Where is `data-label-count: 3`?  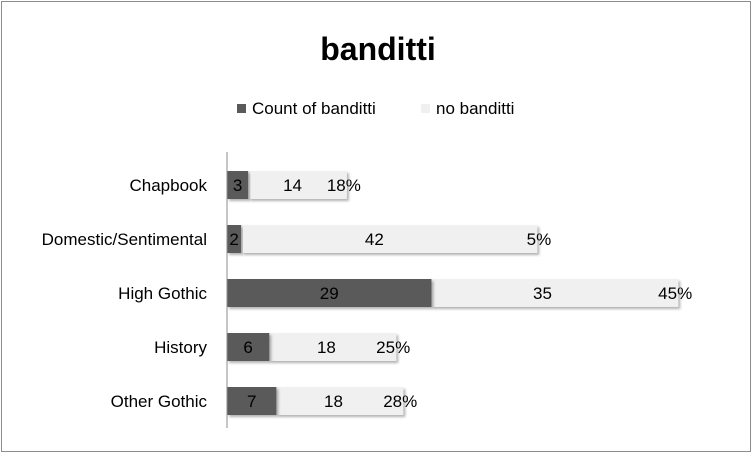 data-label-count: 3 is located at coordinates (237, 185).